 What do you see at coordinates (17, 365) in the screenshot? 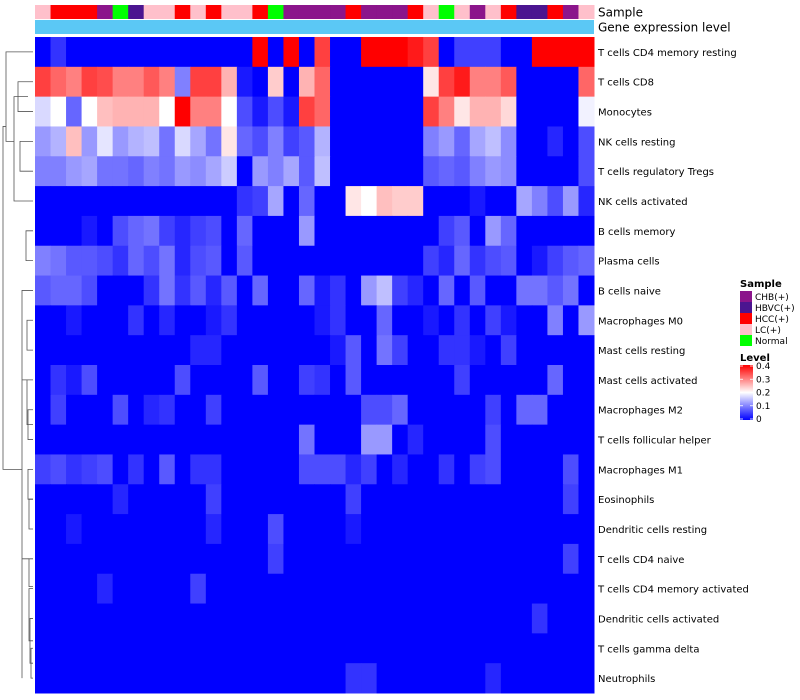
I see `row-dendrogram` at bounding box center [17, 365].